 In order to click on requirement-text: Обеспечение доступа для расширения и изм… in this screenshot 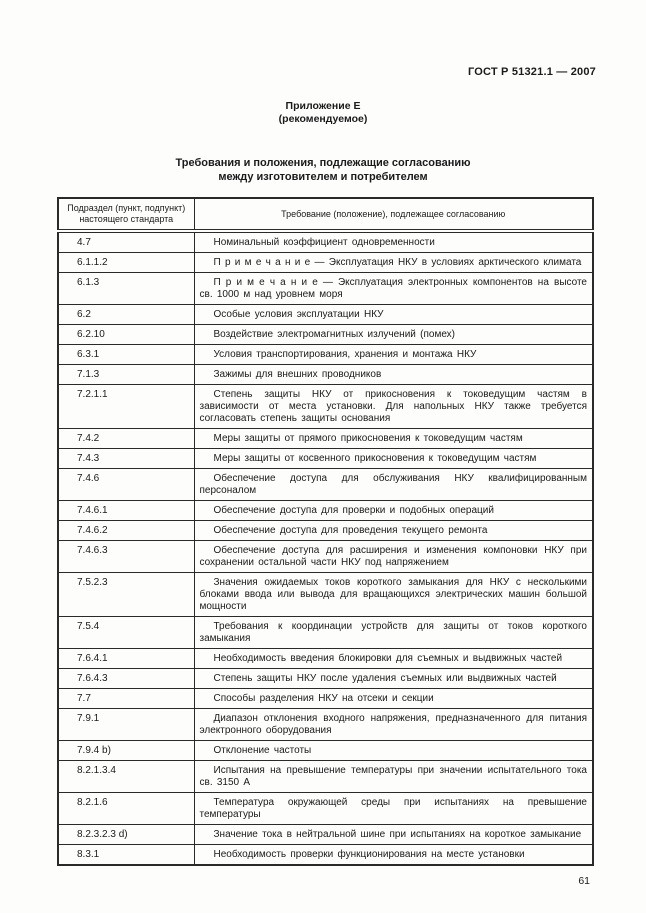, I will do `click(393, 556)`.